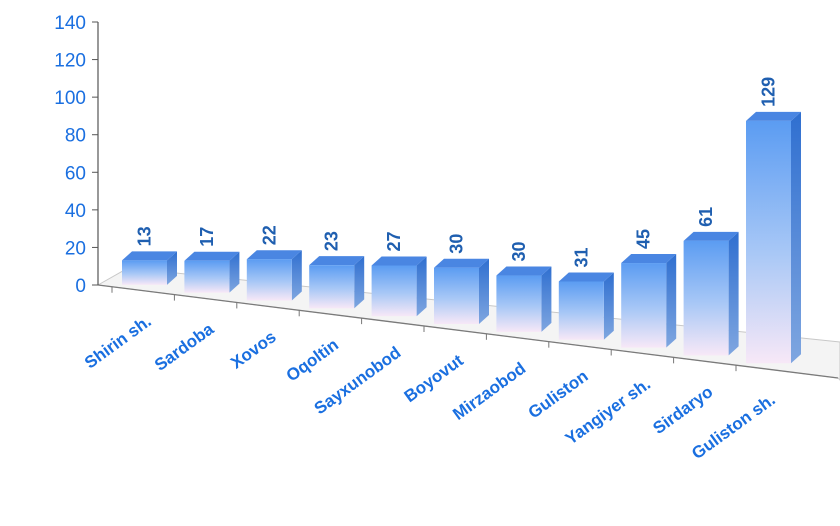 This screenshot has height=526, width=840. I want to click on data-label: 129, so click(769, 92).